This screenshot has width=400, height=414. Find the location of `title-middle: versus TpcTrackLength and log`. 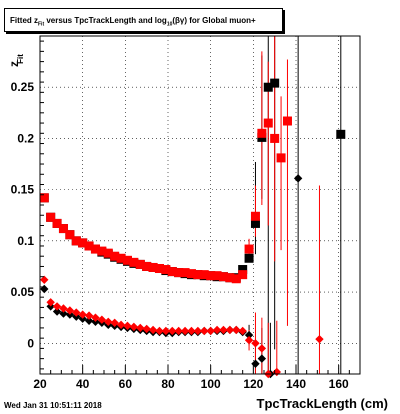

title-middle: versus TpcTrackLength and log is located at coordinates (105, 20).